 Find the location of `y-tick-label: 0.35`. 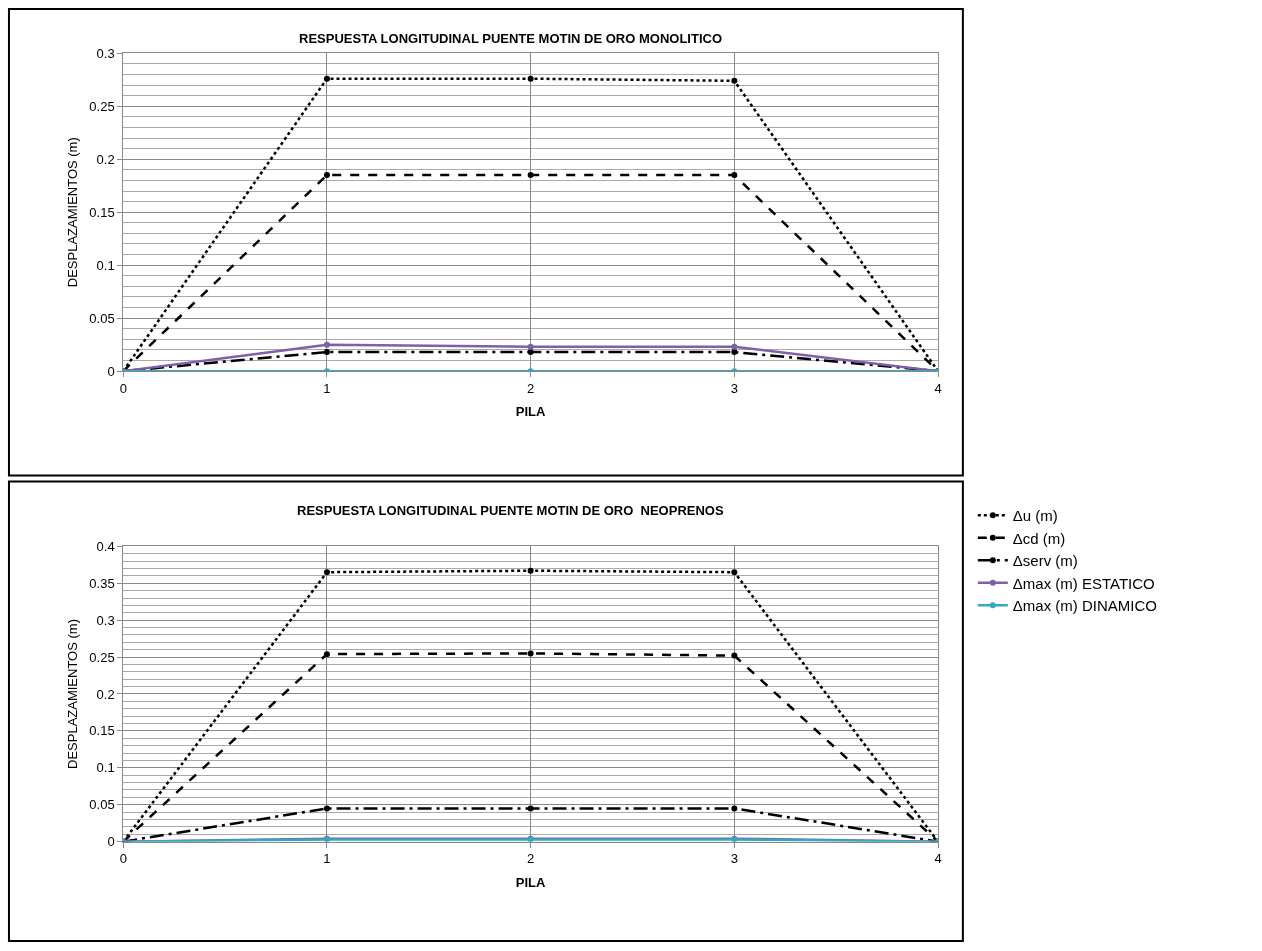

y-tick-label: 0.35 is located at coordinates (102, 583).